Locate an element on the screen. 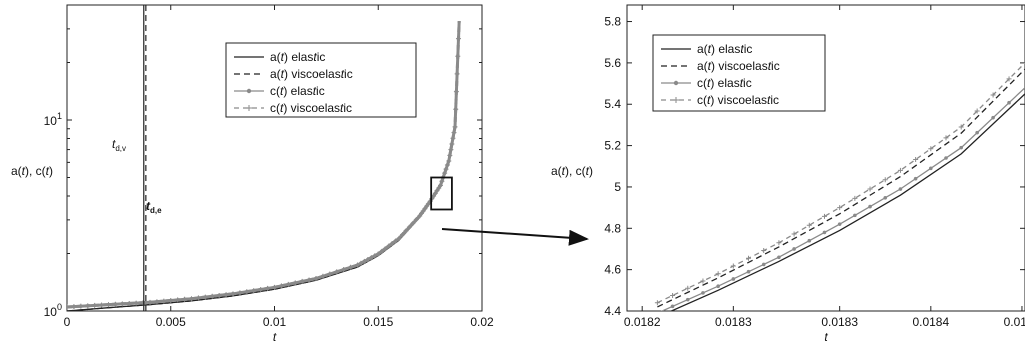  annotation-label: td,e is located at coordinates (154, 207).